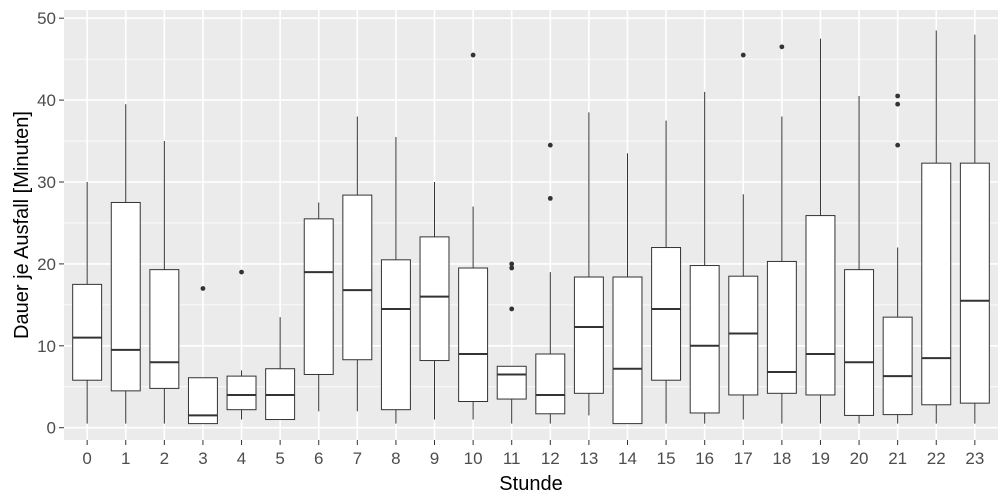  I want to click on x-tick-label: 22, so click(936, 458).